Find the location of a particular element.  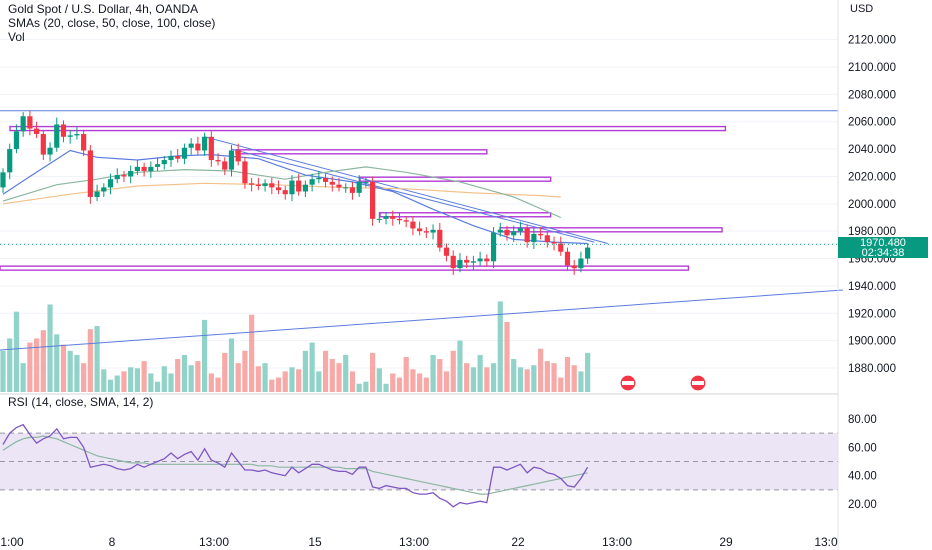

time-tick-label: 13:0 is located at coordinates (826, 542).